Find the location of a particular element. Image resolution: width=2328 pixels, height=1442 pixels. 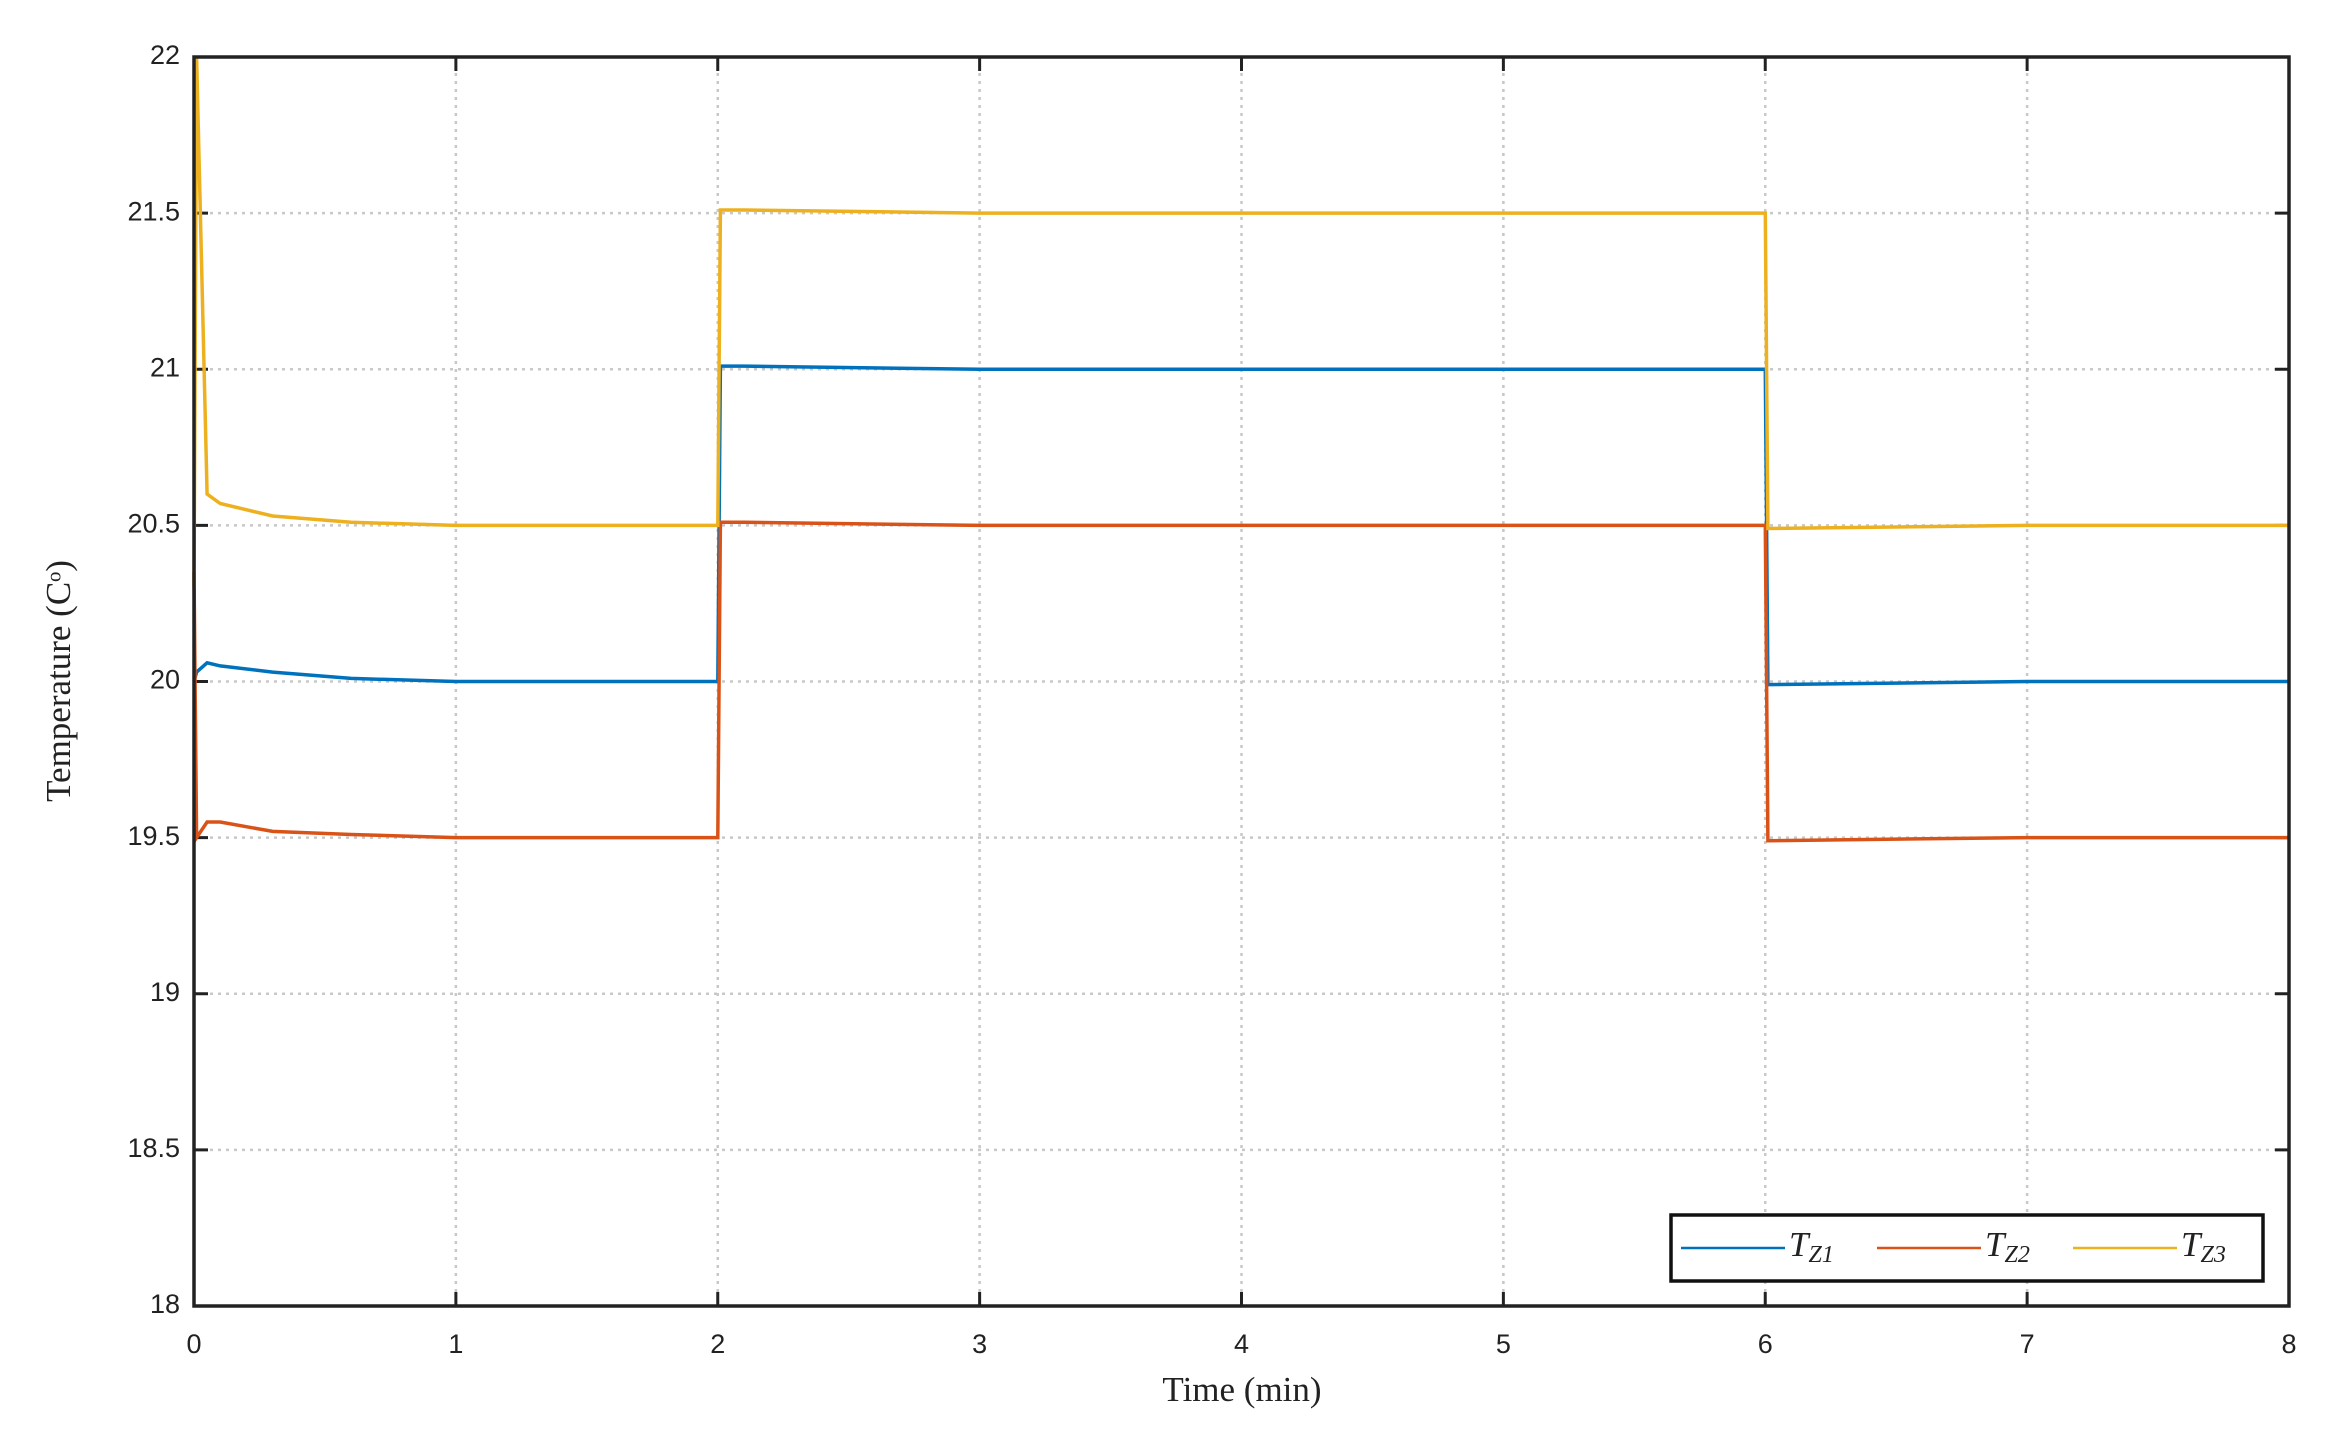

y-tick-label: 20 is located at coordinates (165, 680).